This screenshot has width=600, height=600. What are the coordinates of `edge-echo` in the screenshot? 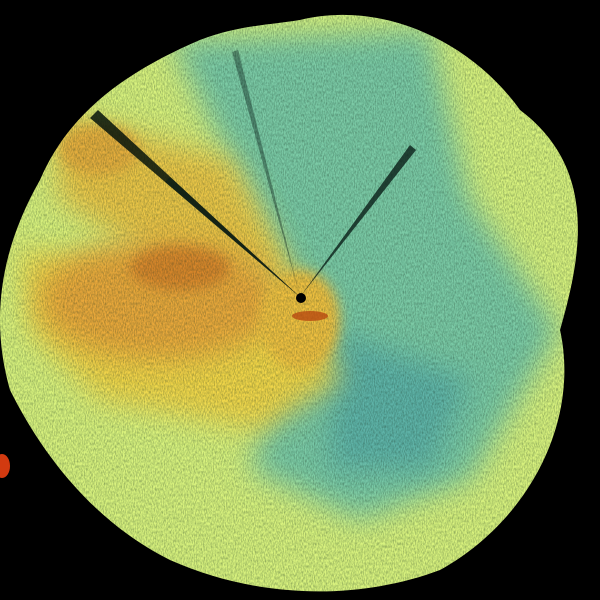 It's located at (5, 466).